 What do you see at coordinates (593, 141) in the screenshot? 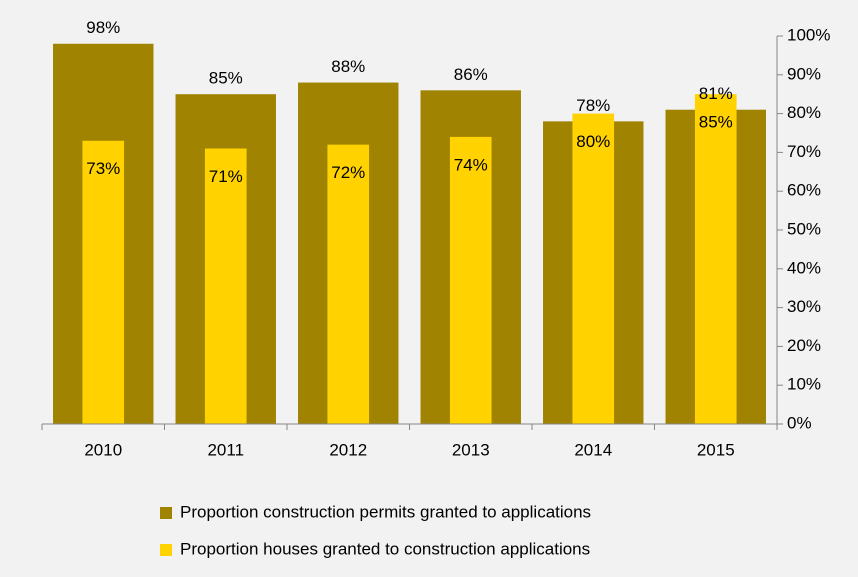
I see `data-label: 80%` at bounding box center [593, 141].